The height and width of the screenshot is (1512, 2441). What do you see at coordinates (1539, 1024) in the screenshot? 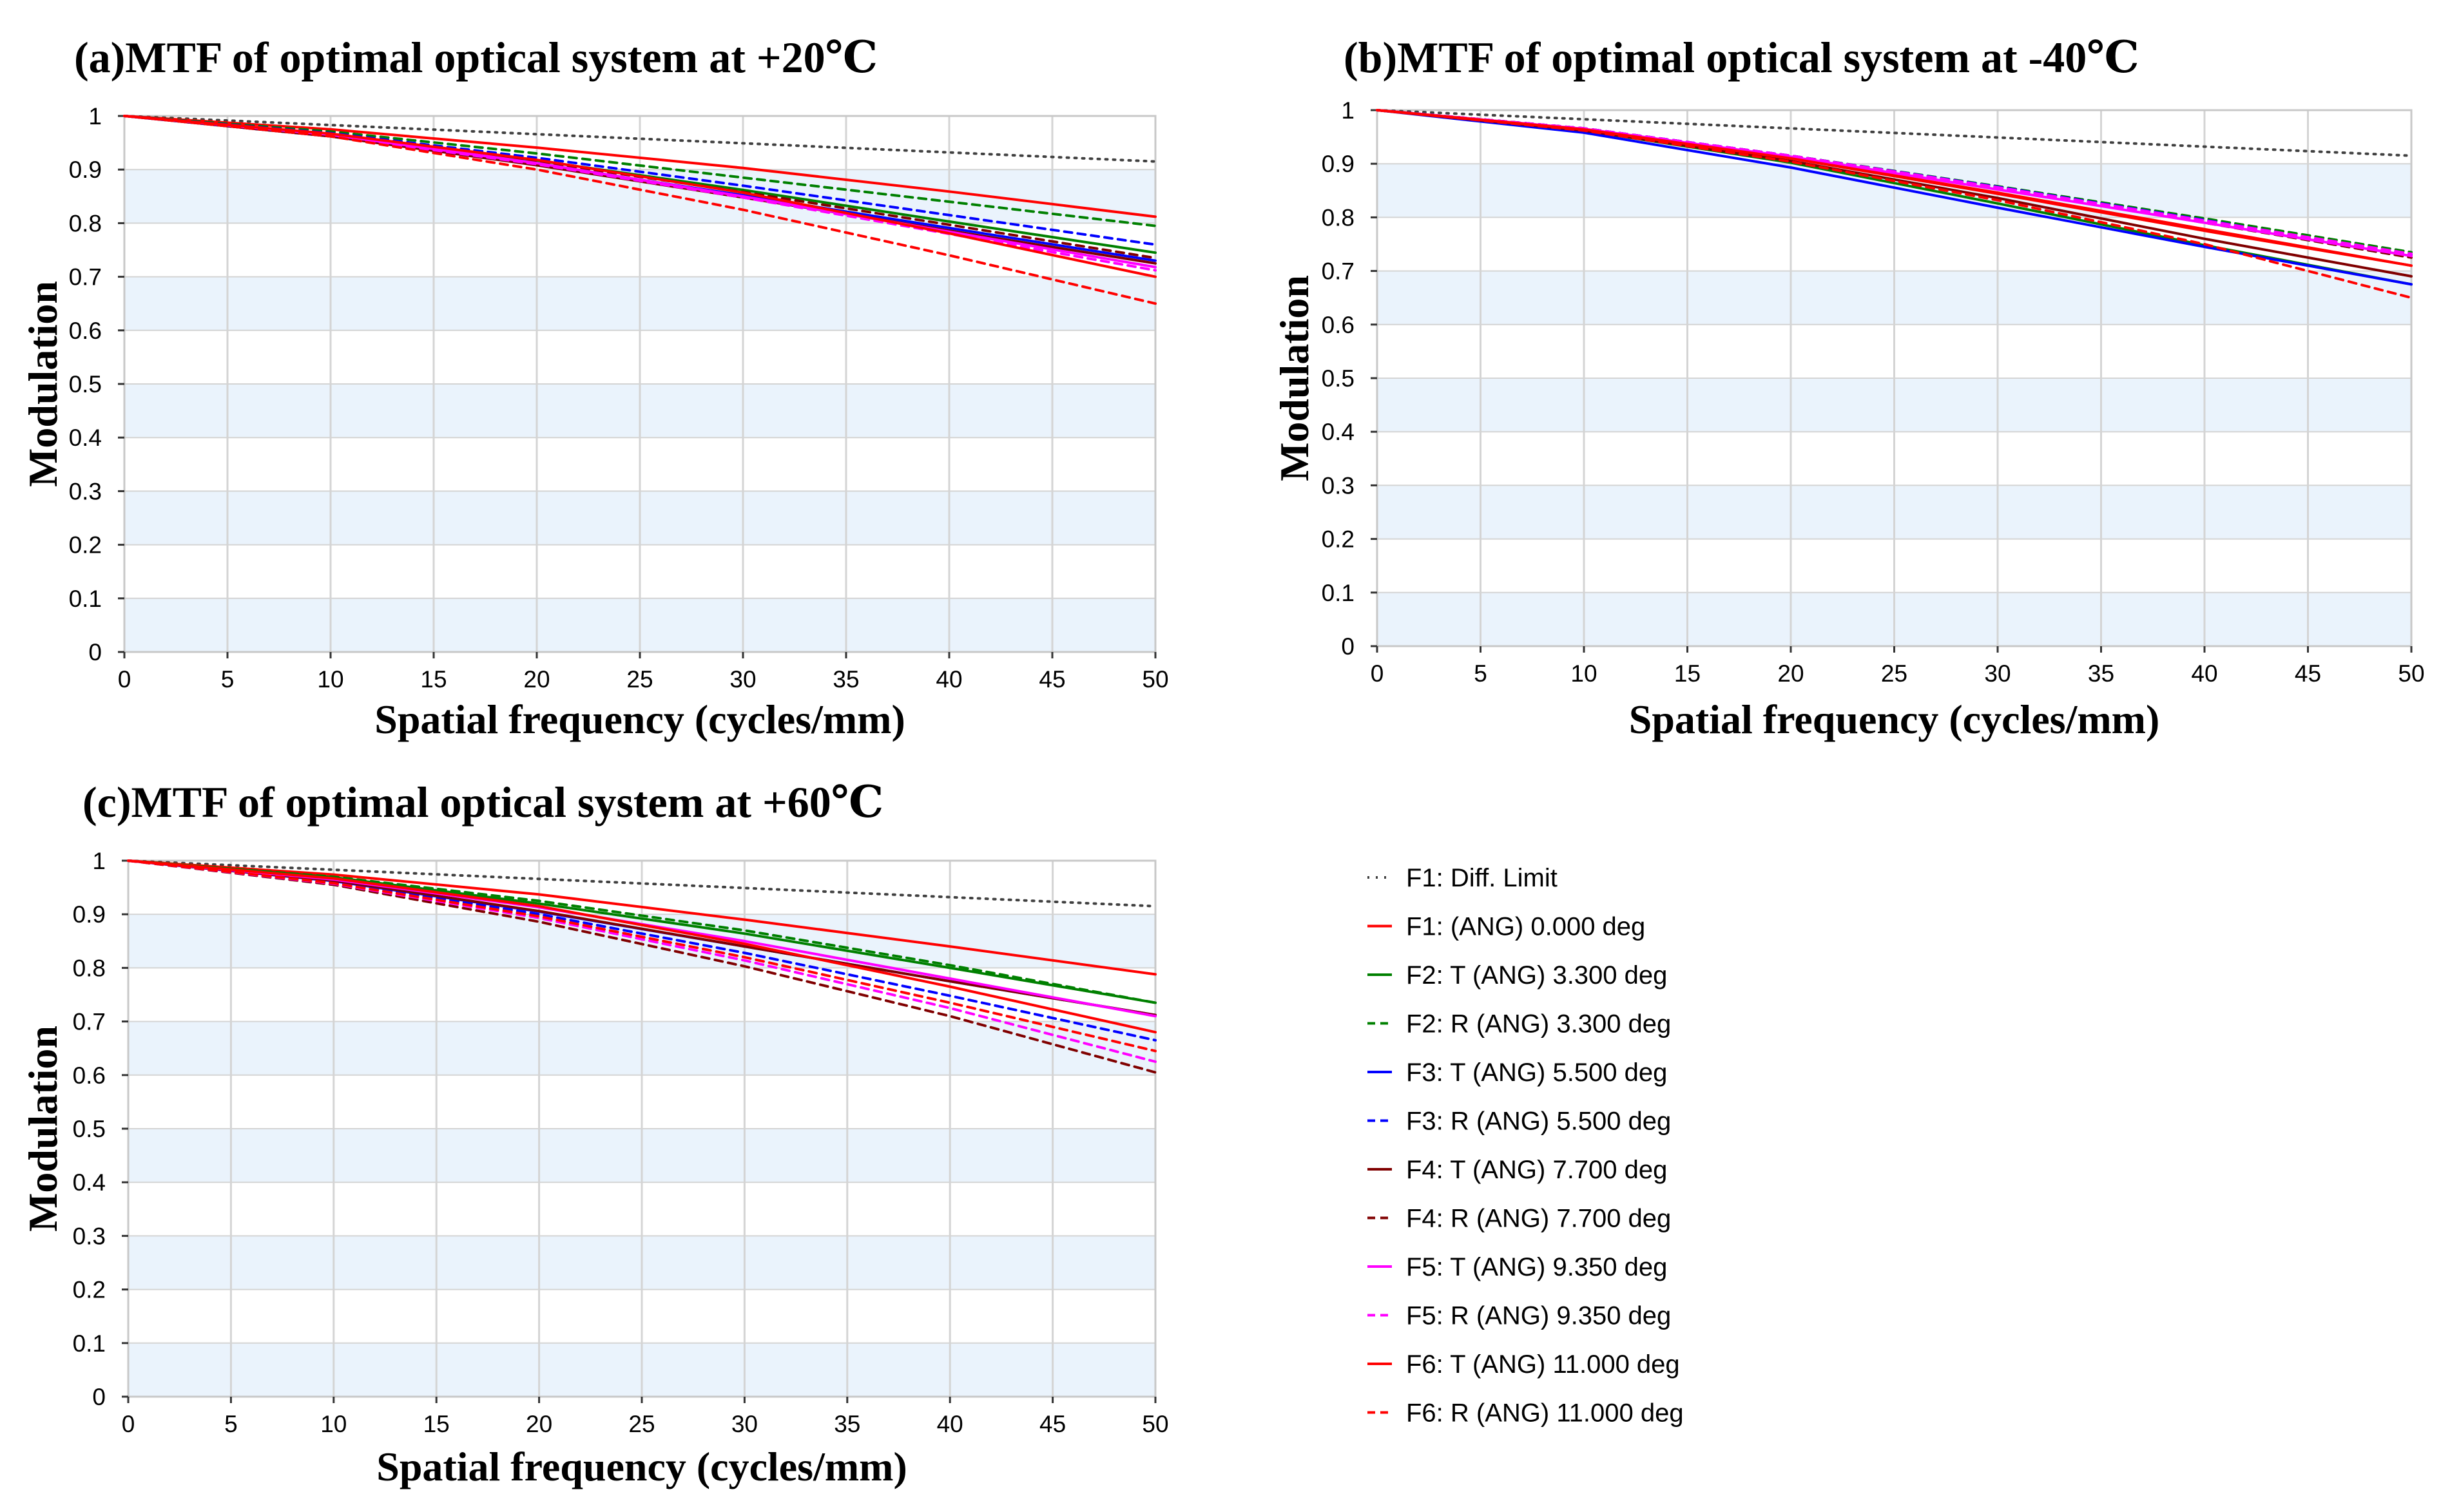
I see `legend-label: F2: R (ANG) 3.300 deg` at bounding box center [1539, 1024].